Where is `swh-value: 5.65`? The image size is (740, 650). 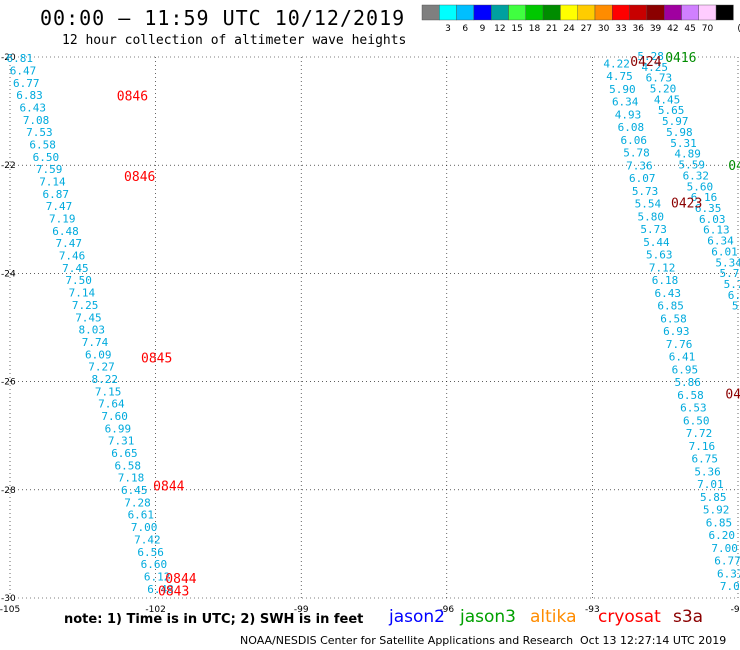
swh-value: 5.65 is located at coordinates (671, 110).